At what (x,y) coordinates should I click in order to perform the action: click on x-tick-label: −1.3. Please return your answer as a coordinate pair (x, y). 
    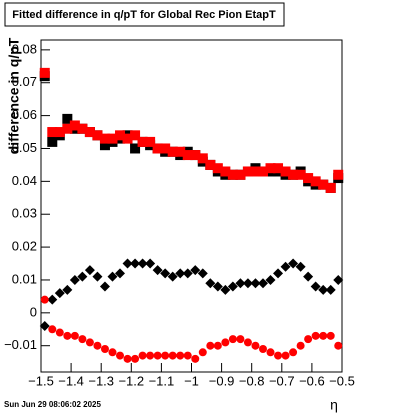
    Looking at the image, I should click on (101, 380).